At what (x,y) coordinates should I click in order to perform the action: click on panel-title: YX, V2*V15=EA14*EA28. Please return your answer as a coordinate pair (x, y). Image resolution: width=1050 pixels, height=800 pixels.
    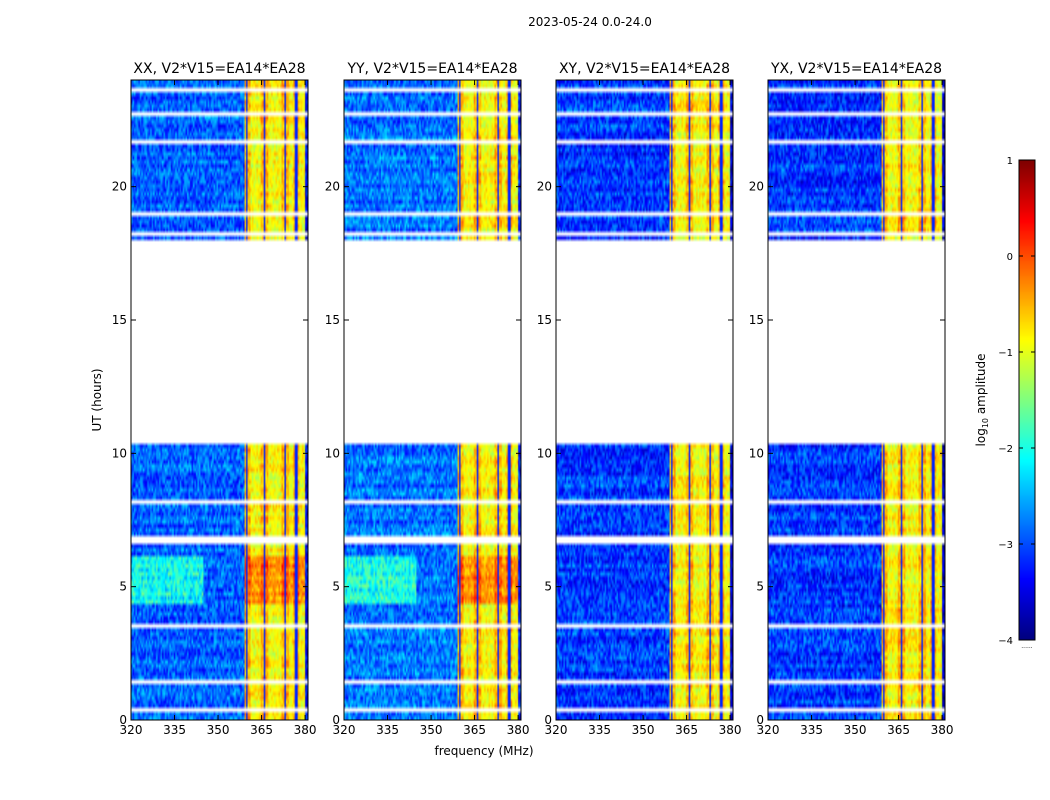
    Looking at the image, I should click on (856, 69).